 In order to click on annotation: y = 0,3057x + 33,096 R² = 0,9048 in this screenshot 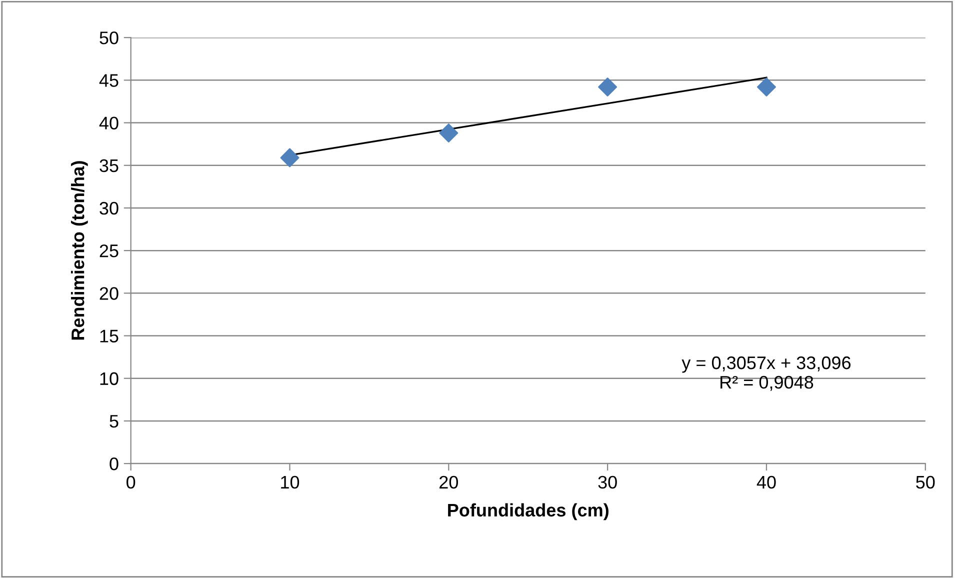, I will do `click(766, 373)`.